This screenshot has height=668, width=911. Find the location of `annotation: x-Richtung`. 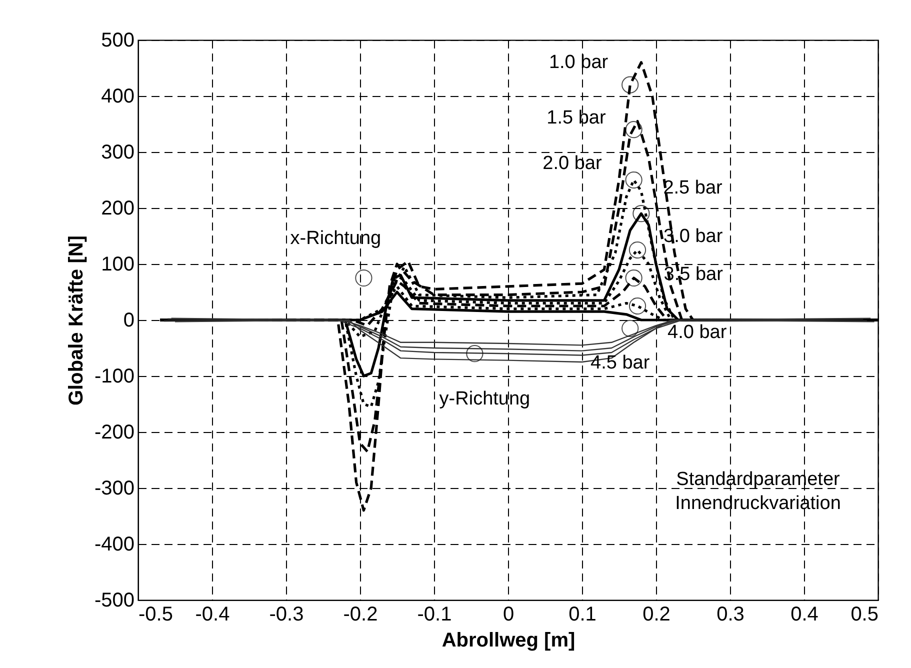

annotation: x-Richtung is located at coordinates (336, 238).